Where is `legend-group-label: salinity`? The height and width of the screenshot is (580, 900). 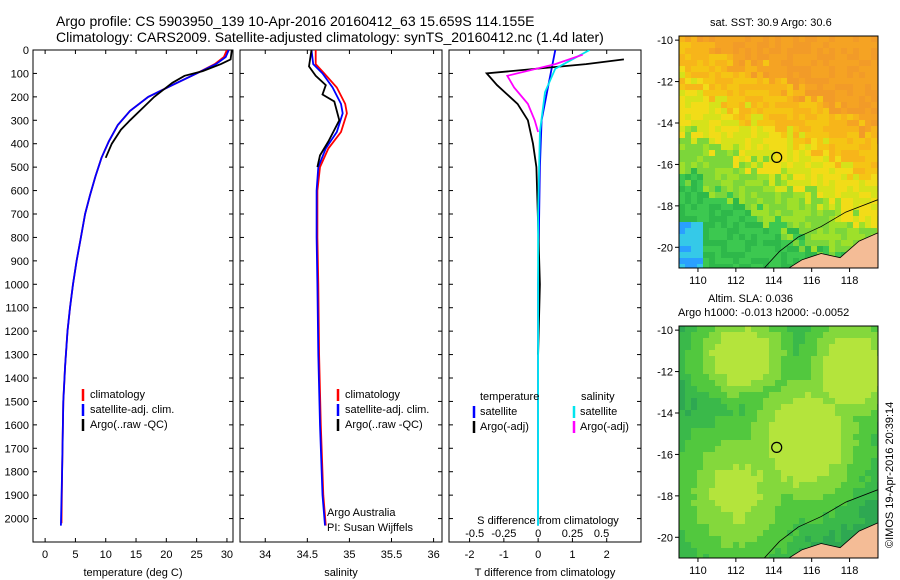
legend-group-label: salinity is located at coordinates (598, 397).